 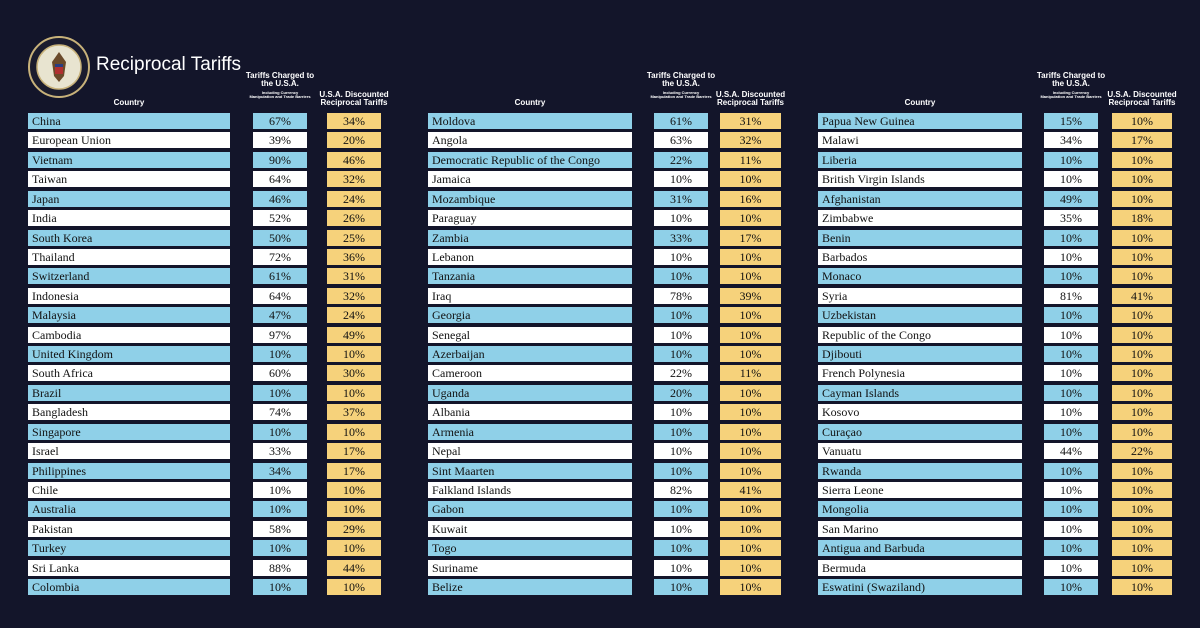 I want to click on country-cell: Australia, so click(x=129, y=509).